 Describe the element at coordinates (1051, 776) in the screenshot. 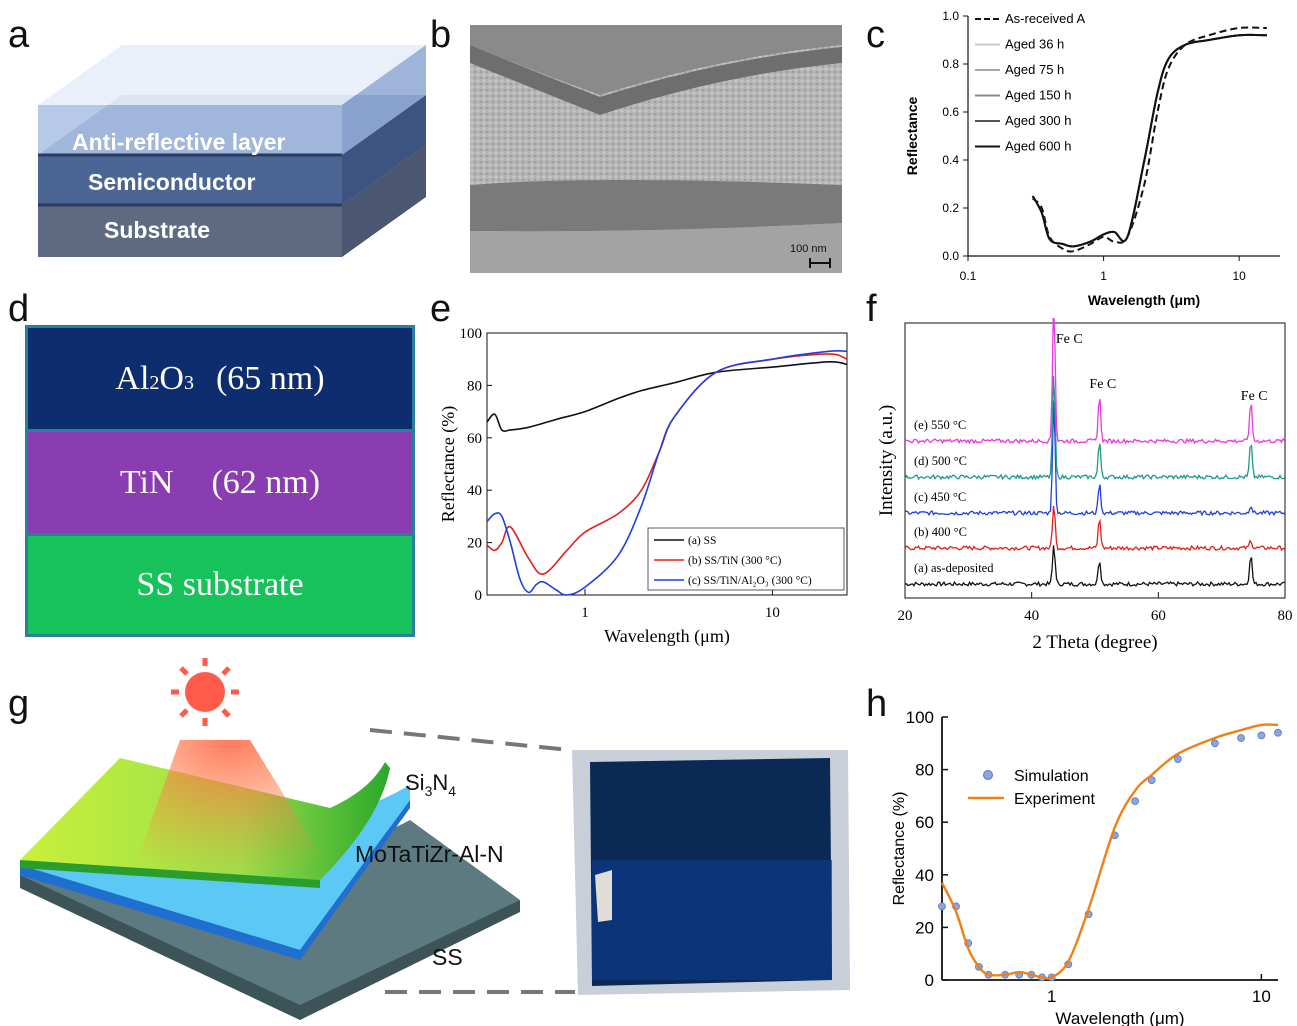

I see `legend-label: Simulation` at that location.